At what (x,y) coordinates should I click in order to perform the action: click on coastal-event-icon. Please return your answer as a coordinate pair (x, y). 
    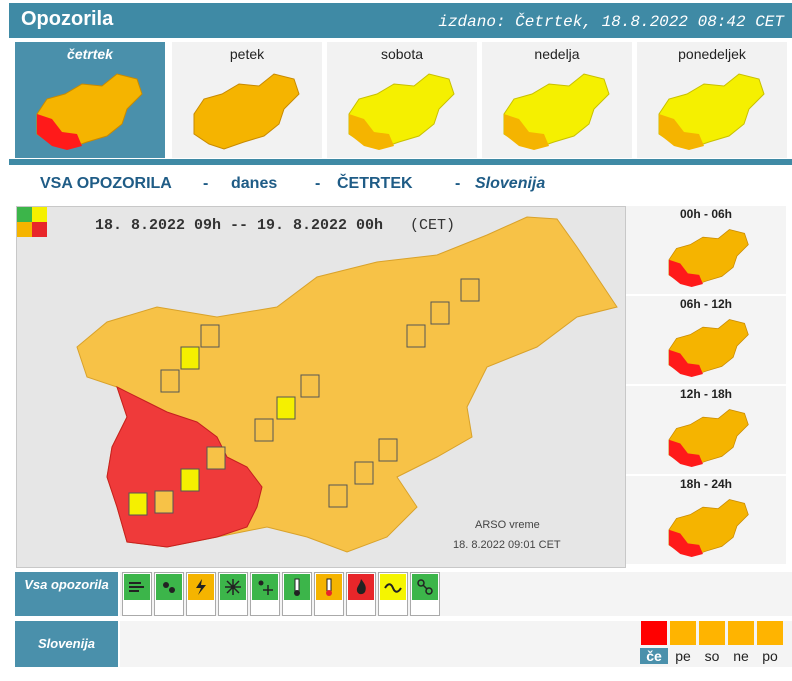
    Looking at the image, I should click on (393, 588).